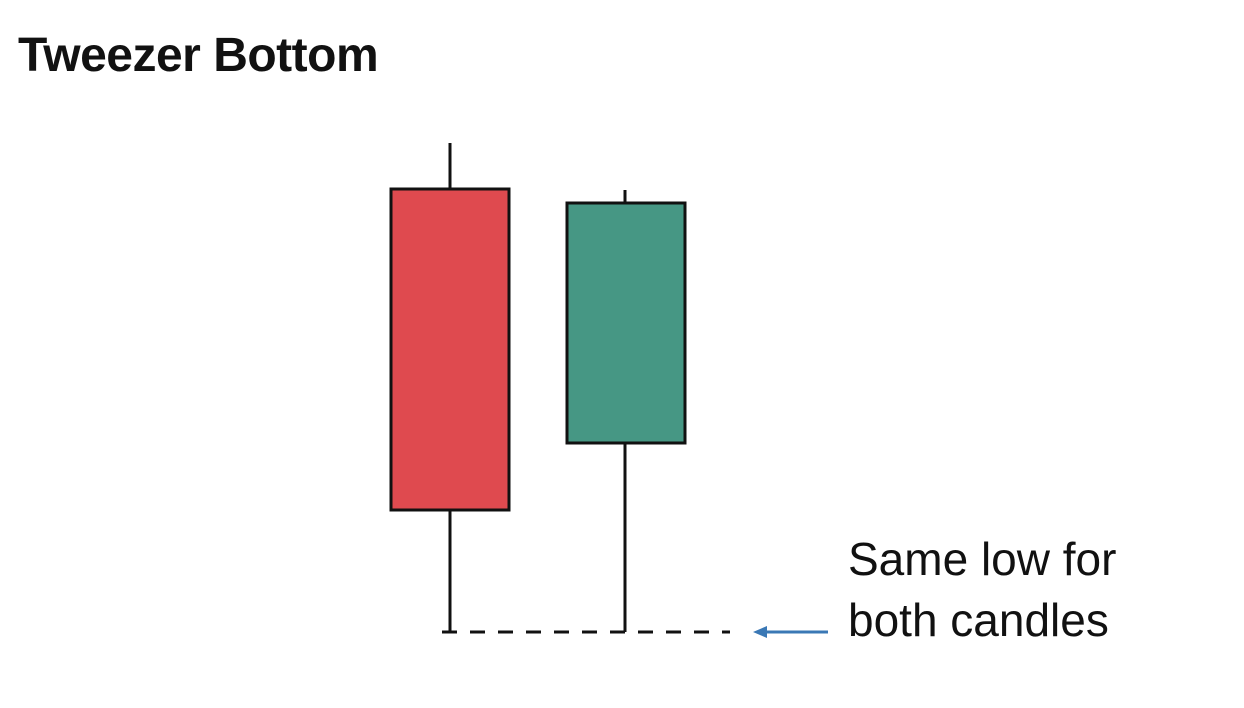  Describe the element at coordinates (978, 620) in the screenshot. I see `annotation-line-2: both candles` at that location.